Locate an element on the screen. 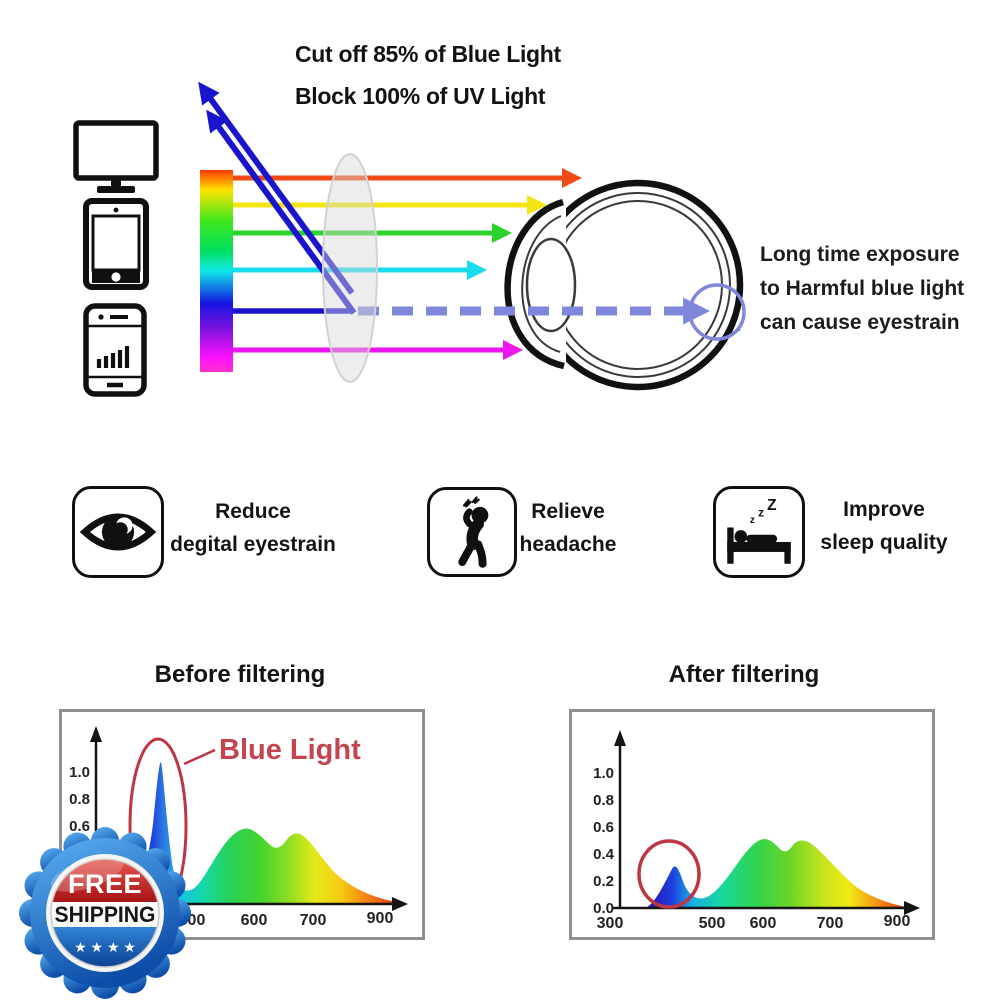 The width and height of the screenshot is (1000, 1000). filtered-blue-circle-annotation is located at coordinates (669, 874).